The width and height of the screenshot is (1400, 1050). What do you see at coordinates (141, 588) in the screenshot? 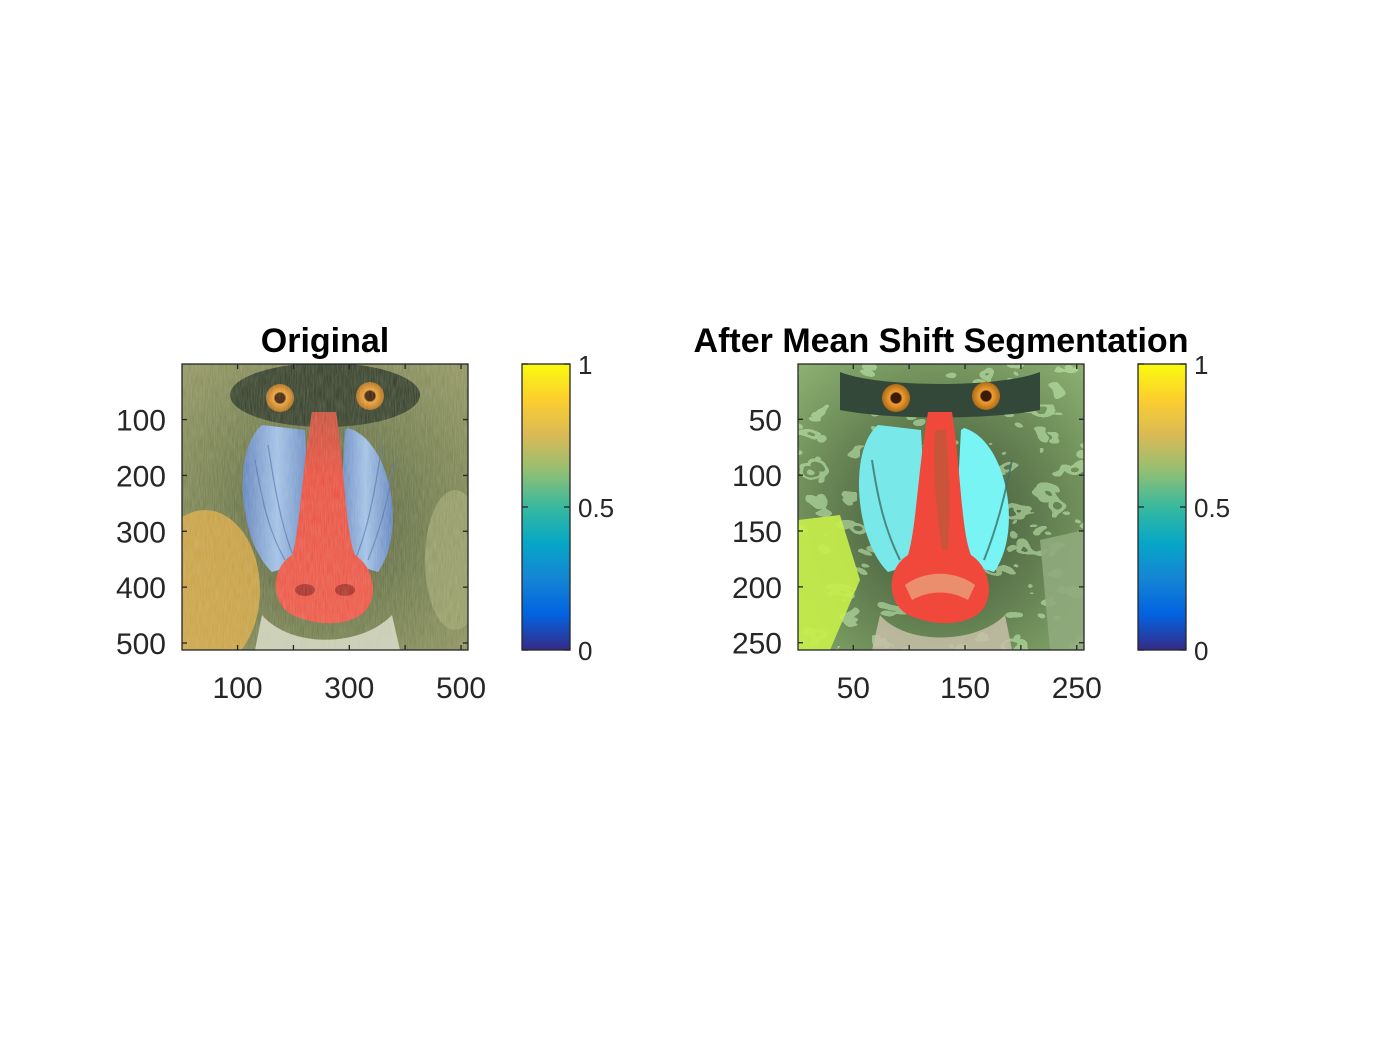
I see `y-tick-label: 400` at bounding box center [141, 588].